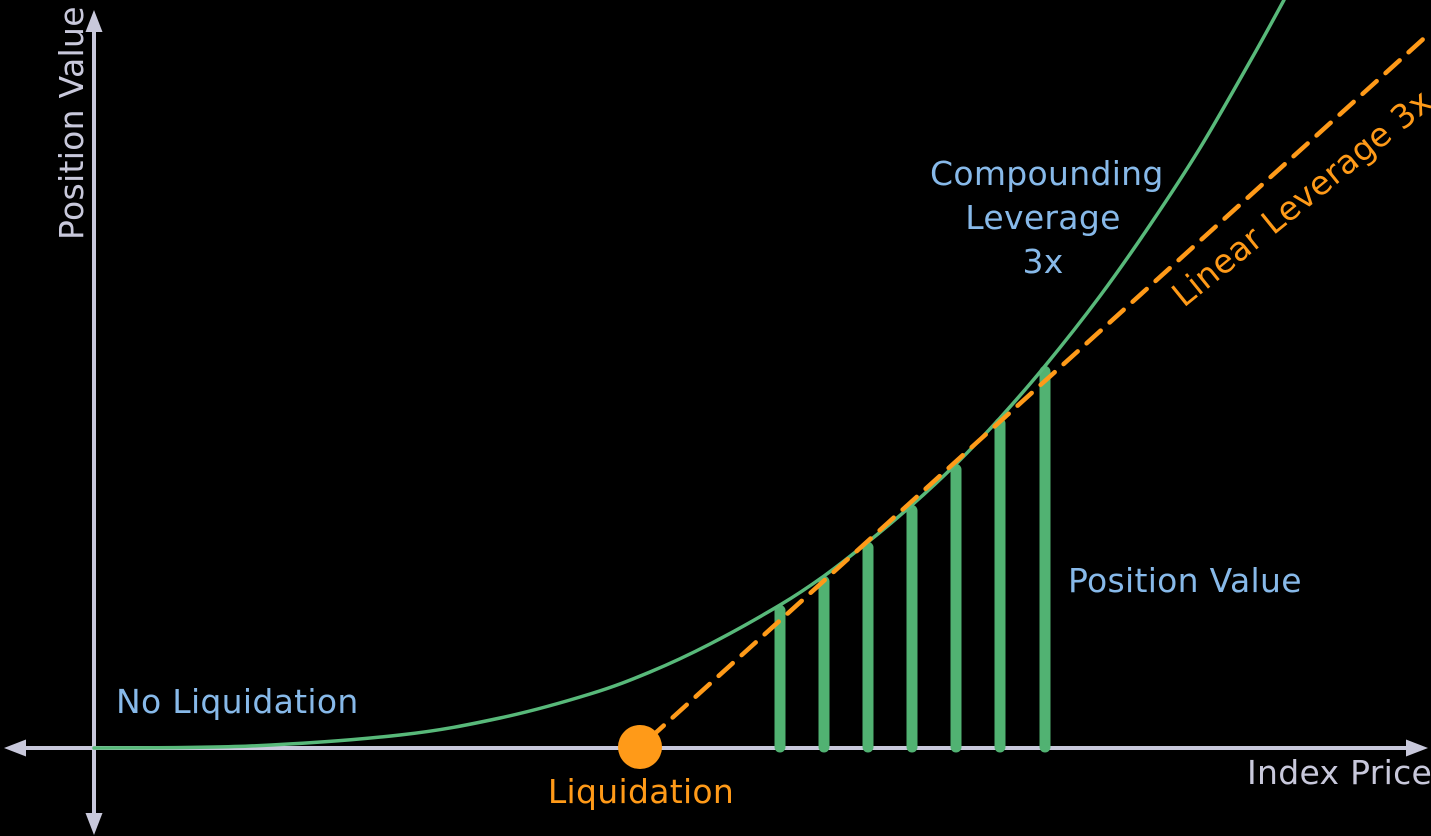 Image resolution: width=1431 pixels, height=836 pixels. Describe the element at coordinates (237, 701) in the screenshot. I see `no-liquidation-label: No Liquidation` at that location.